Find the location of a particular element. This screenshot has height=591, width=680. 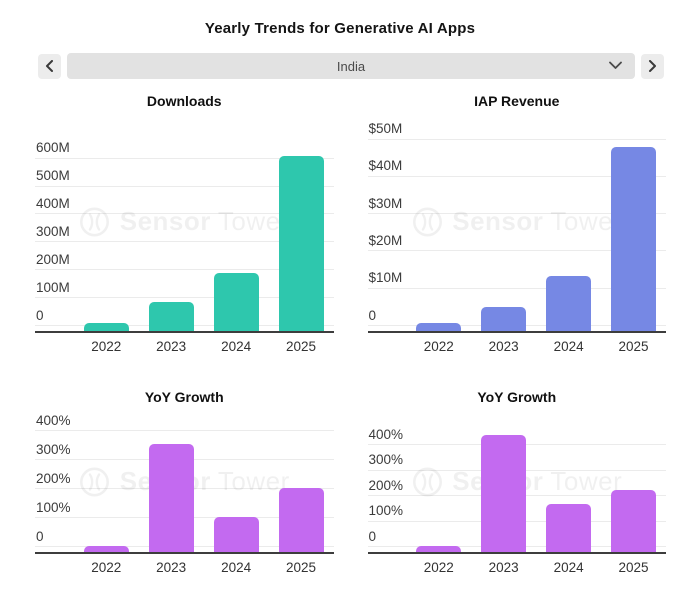

gridline-$40M is located at coordinates (516, 176).